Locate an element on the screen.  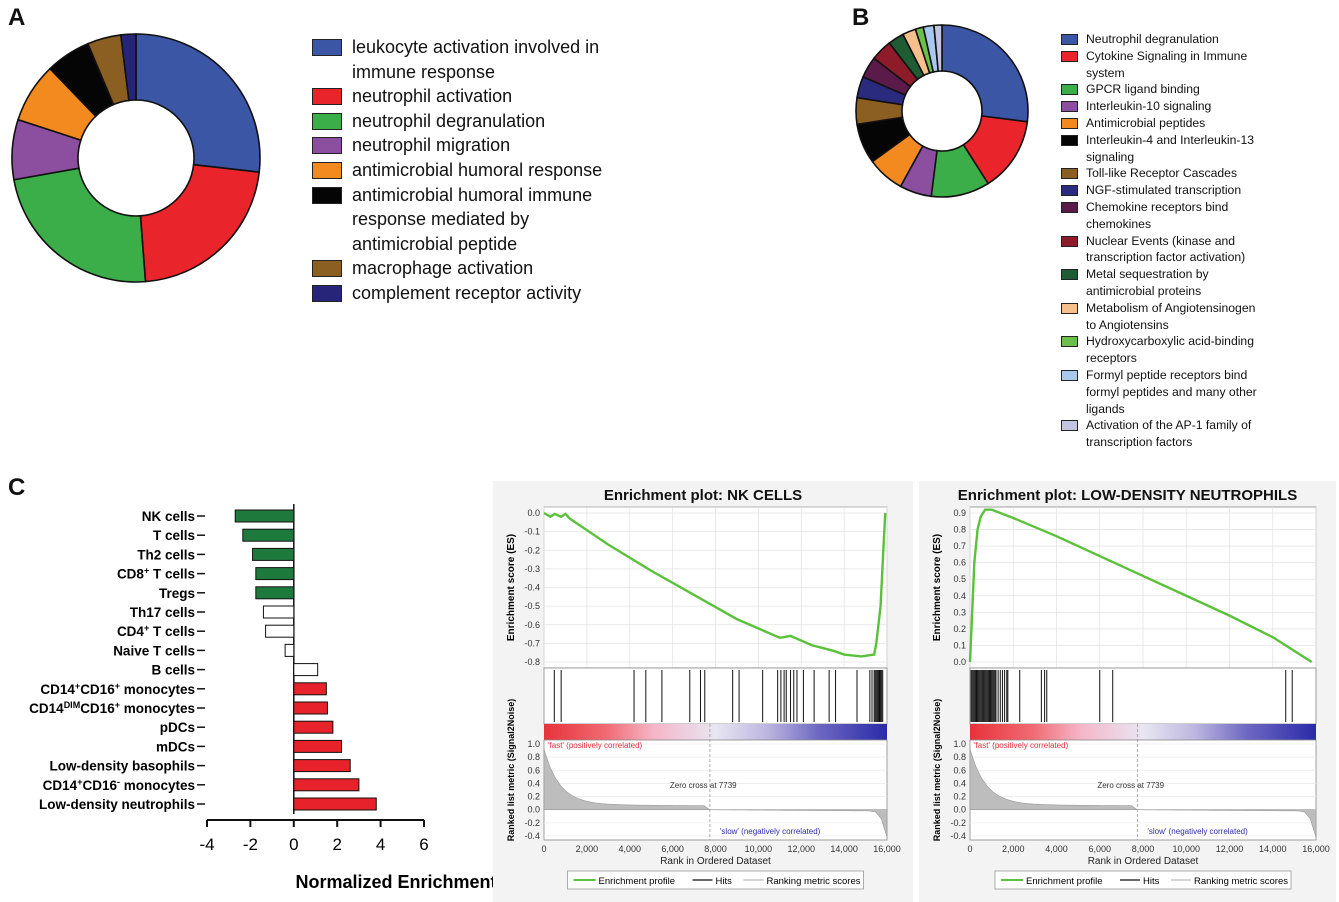
zero-cross-label: Zero cross at 7739 is located at coordinates (703, 785).